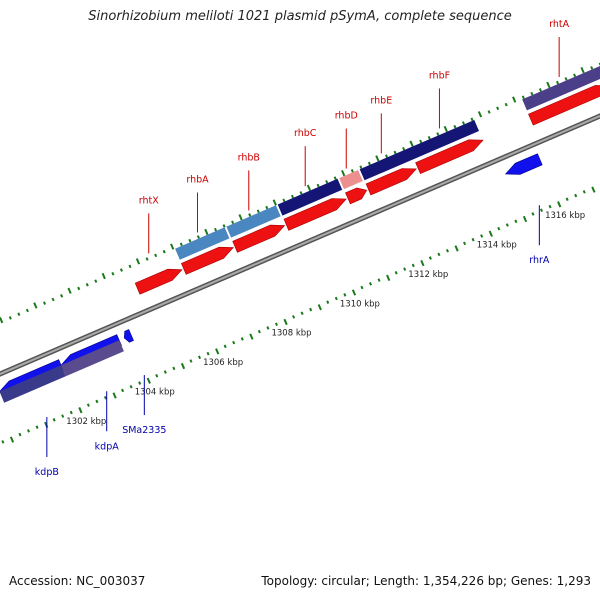 The height and width of the screenshot is (600, 600). Describe the element at coordinates (523, 164) in the screenshot. I see `gene-arrow-rhra` at that location.